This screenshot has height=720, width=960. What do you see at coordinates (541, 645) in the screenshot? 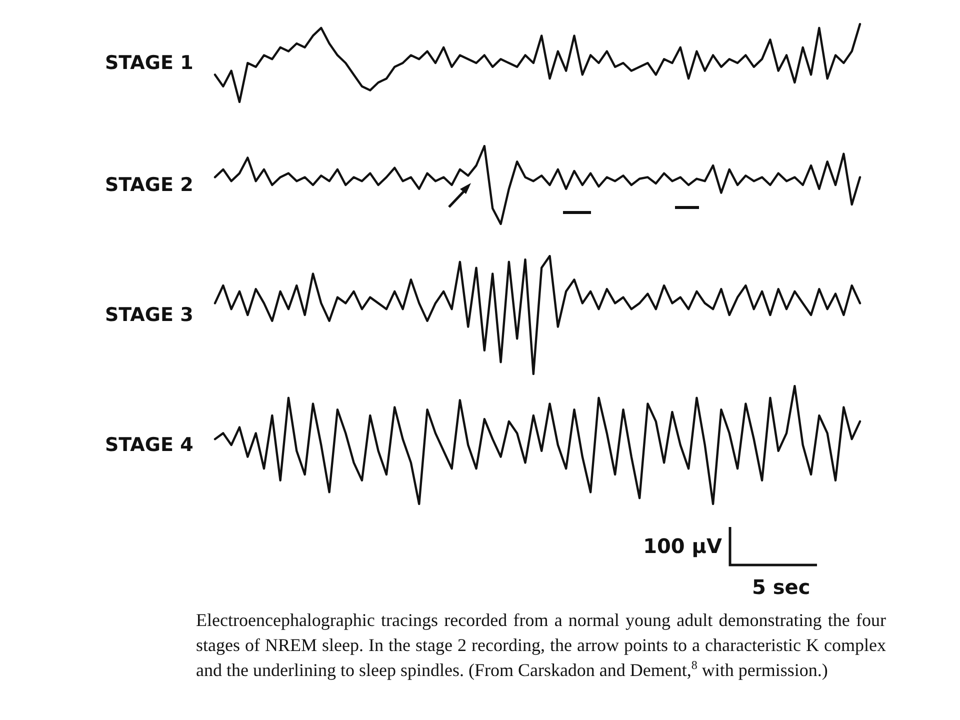
I see `text: Electroencephalographic tracings recorded from a normal young adult demonstrating the four stages of NREM sleep. In the stage 2 recording, the arrow points to a characteristic K complex and the underlining to sleep spindles. (From Carskadon and Dement,$^{8}$ with permission.)` at bounding box center [541, 645].